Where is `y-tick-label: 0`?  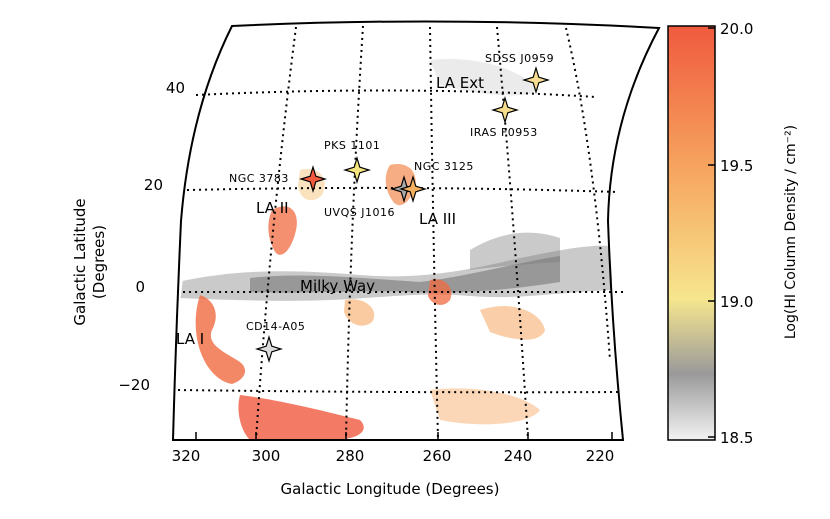 y-tick-label: 0 is located at coordinates (140, 287).